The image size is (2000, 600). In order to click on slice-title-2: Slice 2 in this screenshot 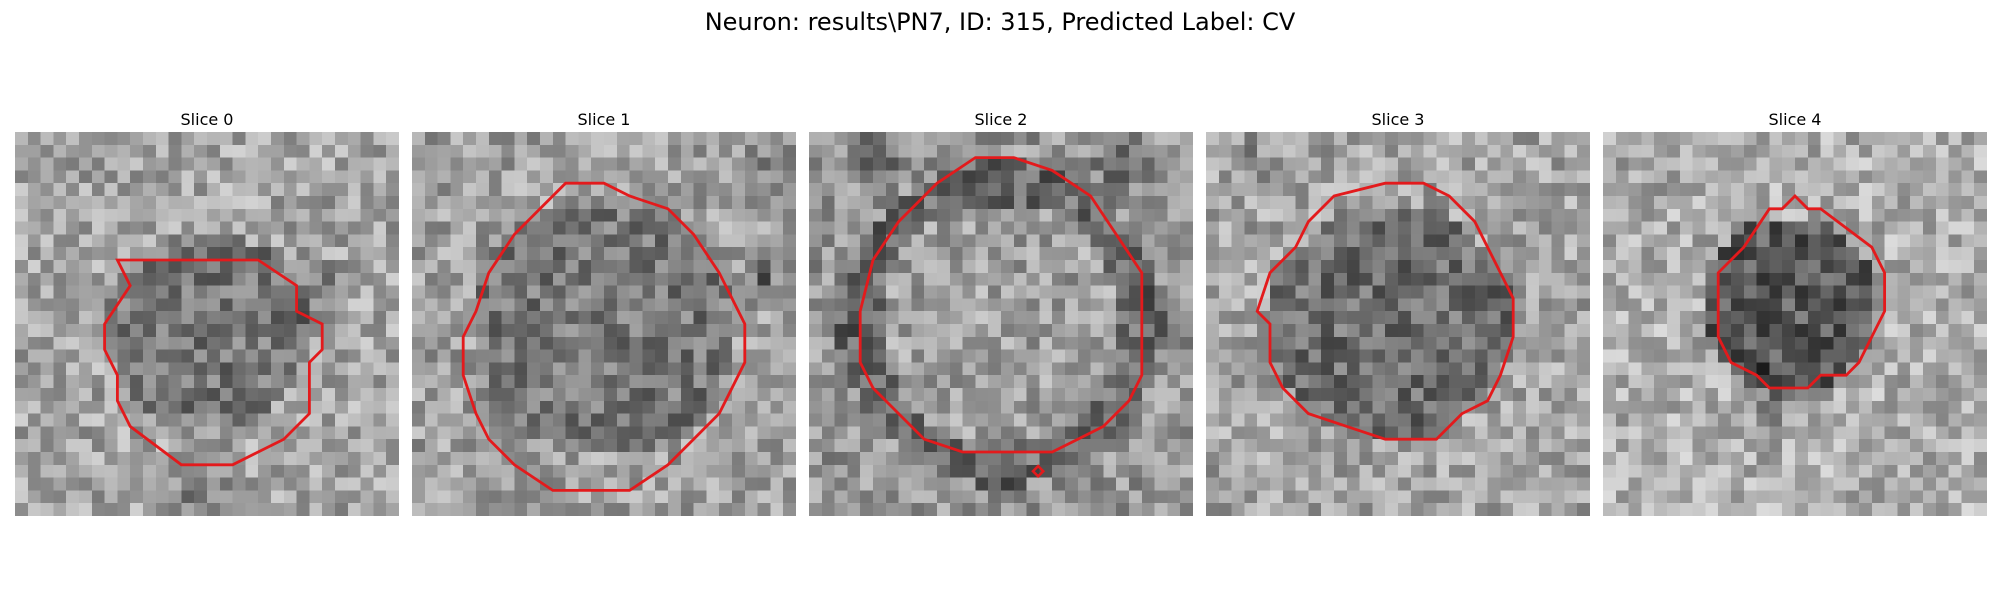, I will do `click(1001, 119)`.